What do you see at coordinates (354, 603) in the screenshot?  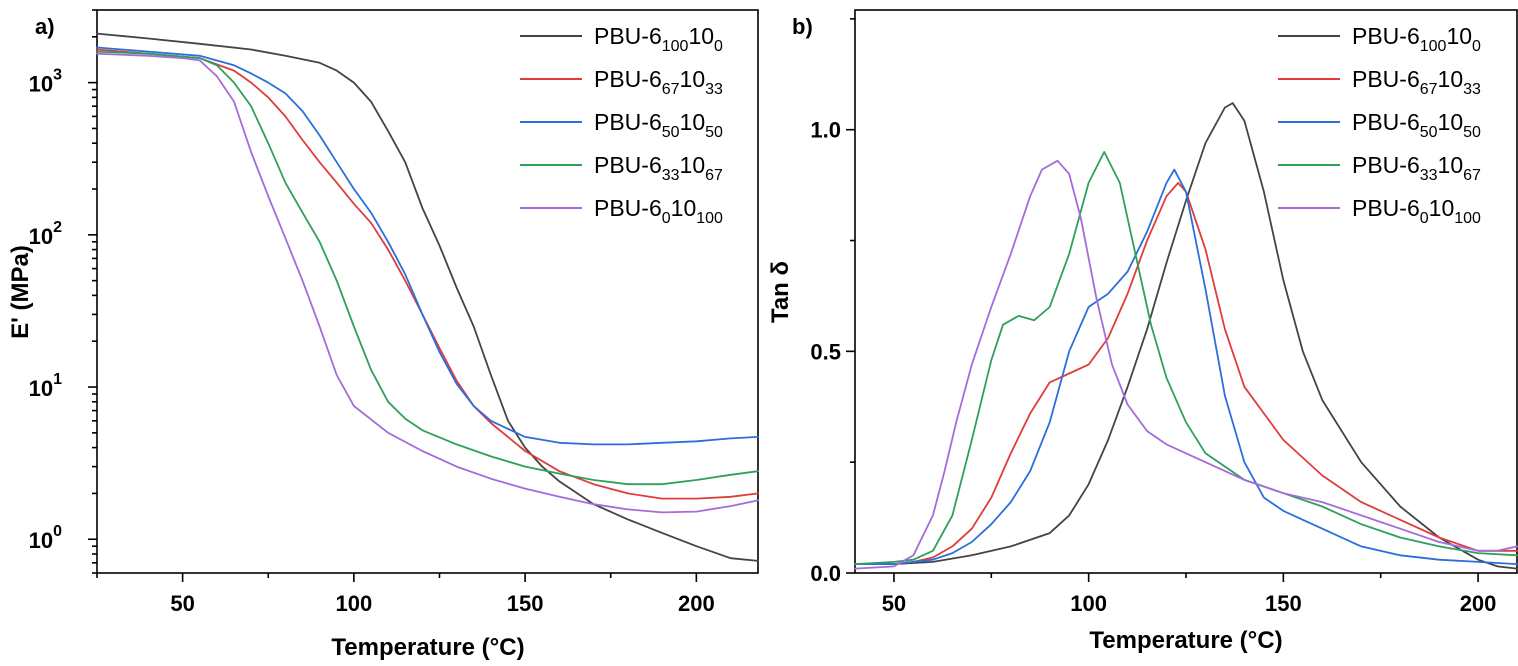 I see `panel-a-x-tick-label: 100` at bounding box center [354, 603].